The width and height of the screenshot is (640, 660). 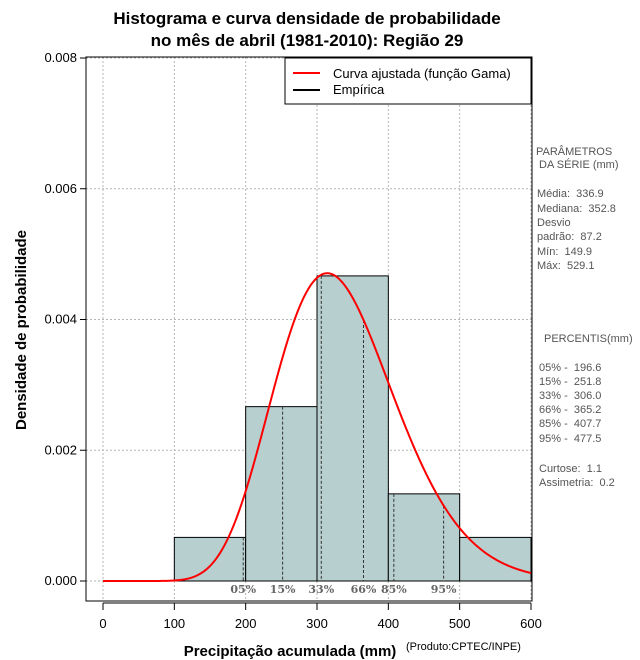 I want to click on x-tick-label-3: 300, so click(x=317, y=623).